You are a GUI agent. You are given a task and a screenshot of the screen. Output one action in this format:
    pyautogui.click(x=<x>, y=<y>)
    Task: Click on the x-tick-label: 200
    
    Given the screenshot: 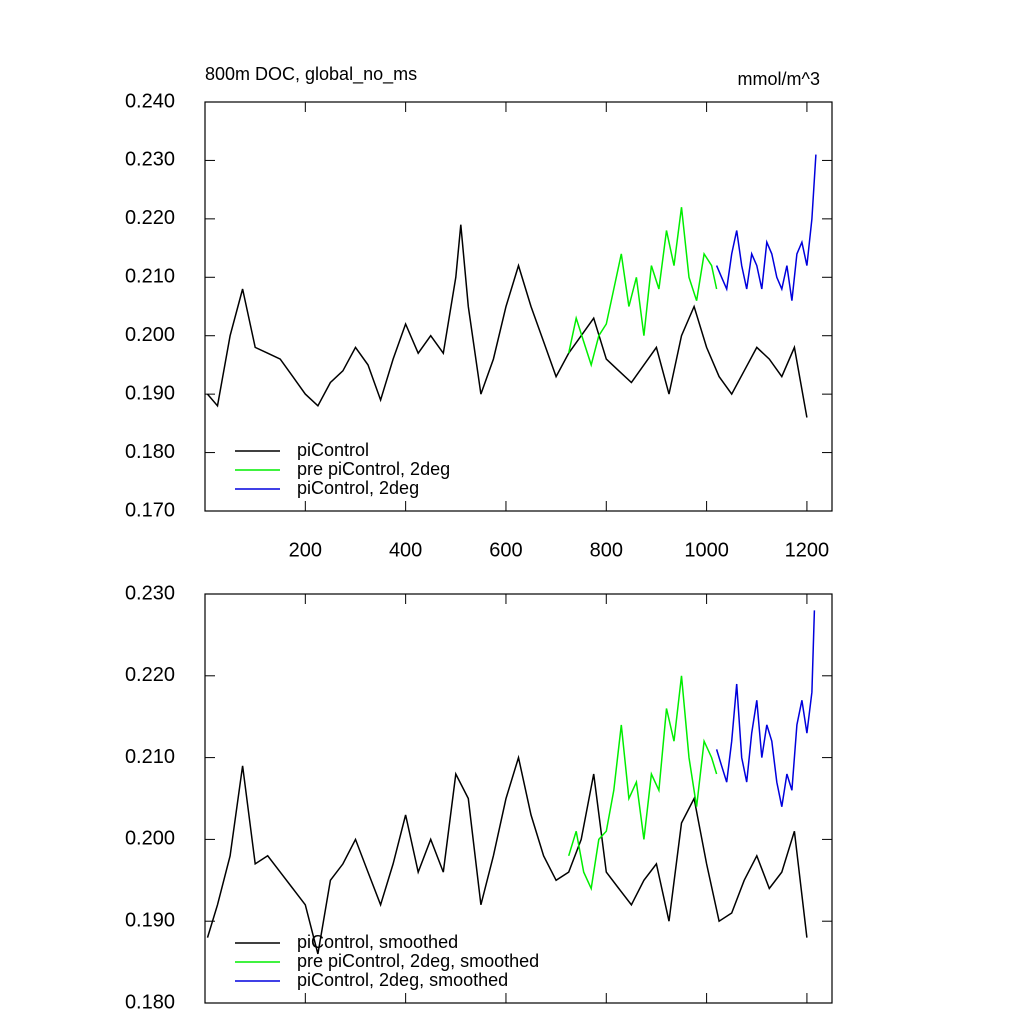 What is the action you would take?
    pyautogui.click(x=305, y=550)
    